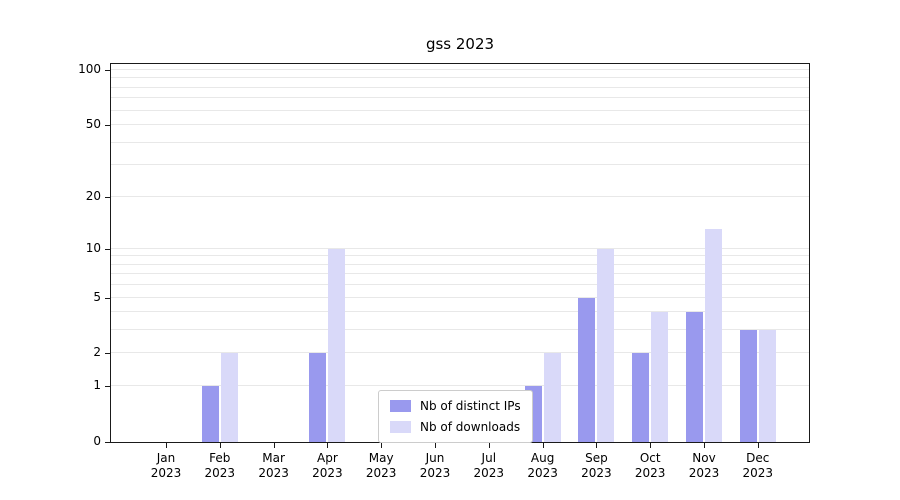 The width and height of the screenshot is (900, 500). Describe the element at coordinates (400, 406) in the screenshot. I see `legend-swatch-distinct-ips-icon` at that location.